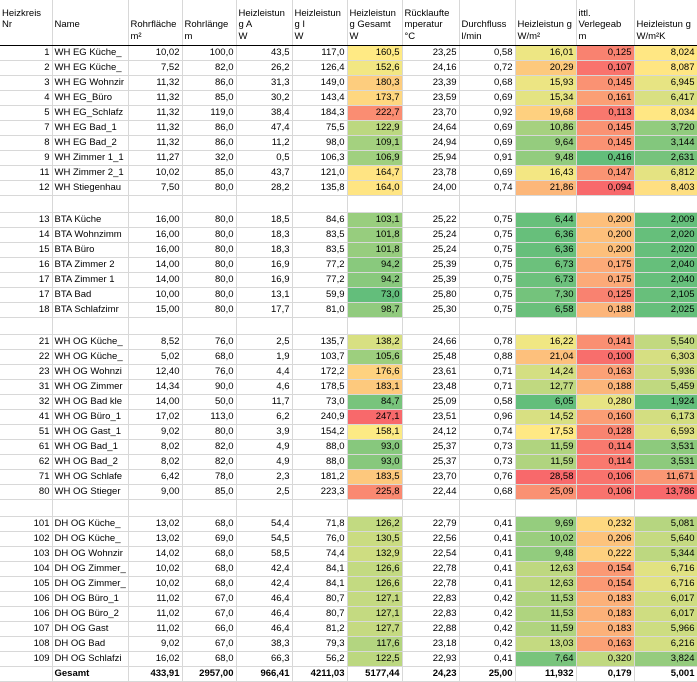 The height and width of the screenshot is (682, 697). Describe the element at coordinates (546, 143) in the screenshot. I see `cell-heizleistung-m2: 9,64` at that location.